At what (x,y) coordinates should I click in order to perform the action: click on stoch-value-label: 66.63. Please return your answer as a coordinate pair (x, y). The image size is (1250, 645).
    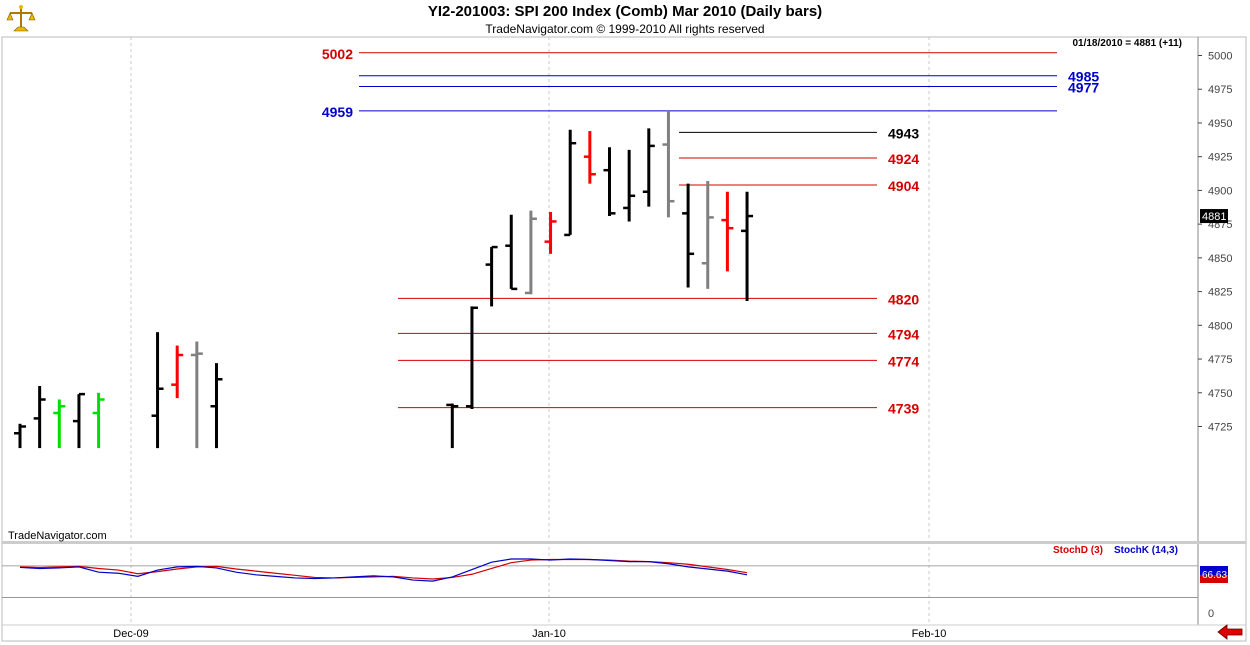
    Looking at the image, I should click on (1214, 575).